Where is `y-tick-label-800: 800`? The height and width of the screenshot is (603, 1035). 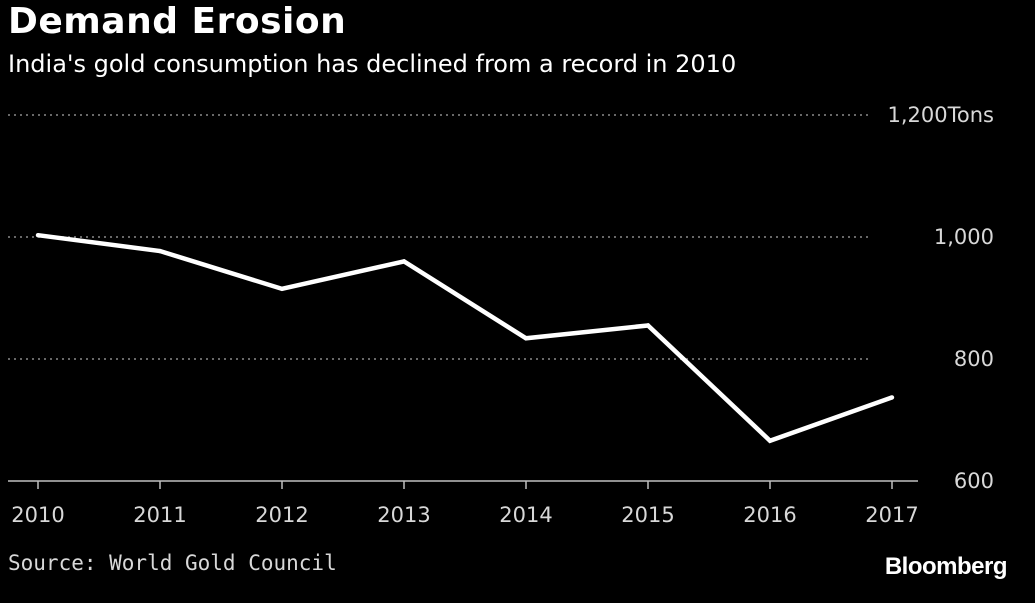 y-tick-label-800: 800 is located at coordinates (974, 359).